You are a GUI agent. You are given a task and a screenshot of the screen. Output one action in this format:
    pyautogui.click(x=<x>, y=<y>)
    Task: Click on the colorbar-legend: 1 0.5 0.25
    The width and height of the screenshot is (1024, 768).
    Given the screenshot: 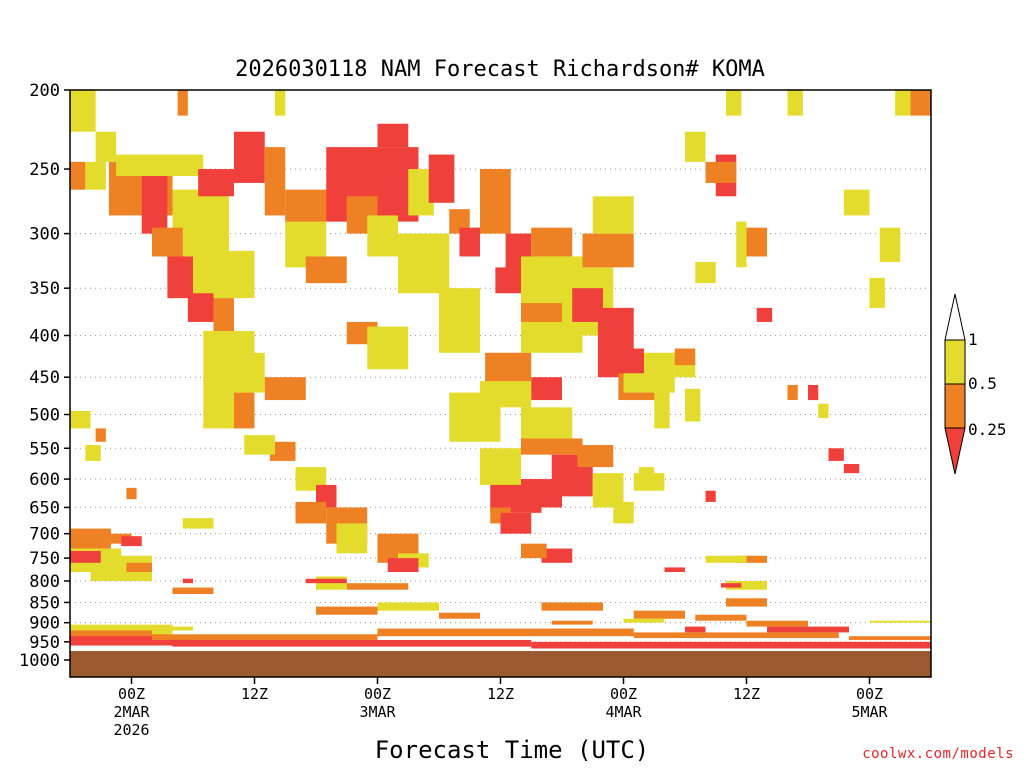 What is the action you would take?
    pyautogui.click(x=975, y=384)
    